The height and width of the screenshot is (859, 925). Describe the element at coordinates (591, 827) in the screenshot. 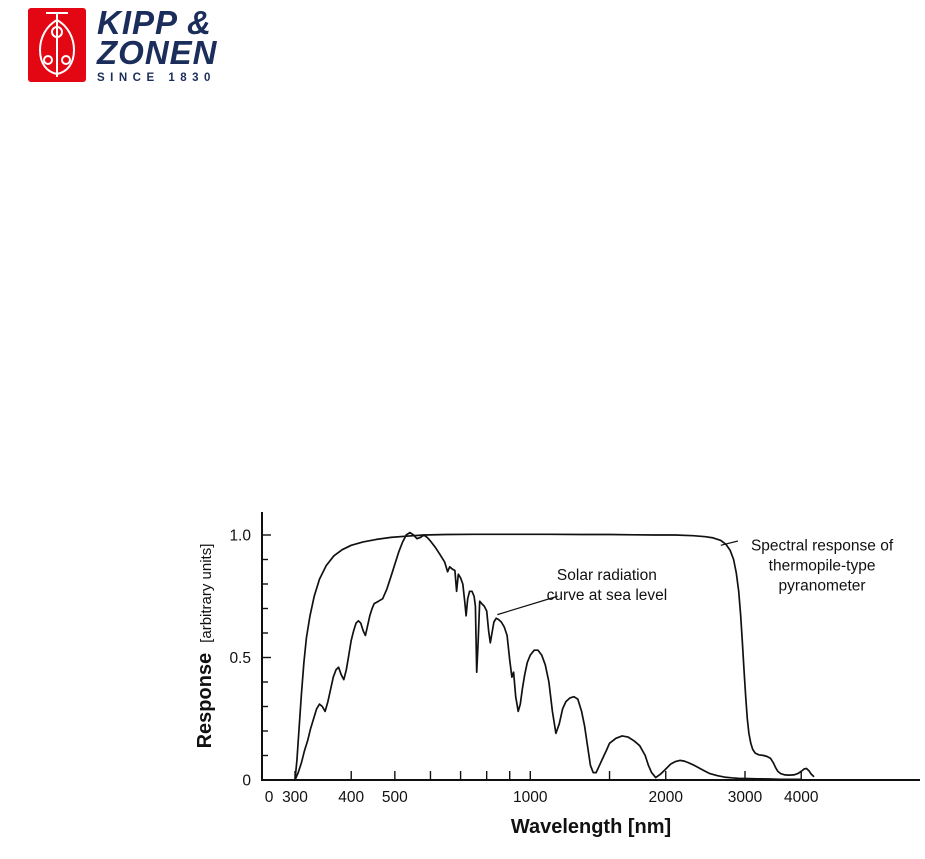

I see `x-axis-title: Wavelength [nm]` at that location.